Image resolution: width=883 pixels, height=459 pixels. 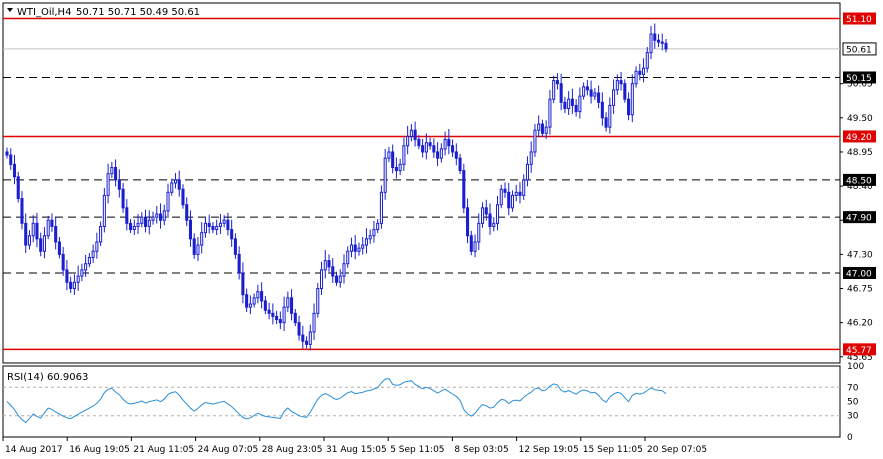 What do you see at coordinates (853, 417) in the screenshot?
I see `rsi-tick-label: 30` at bounding box center [853, 417].